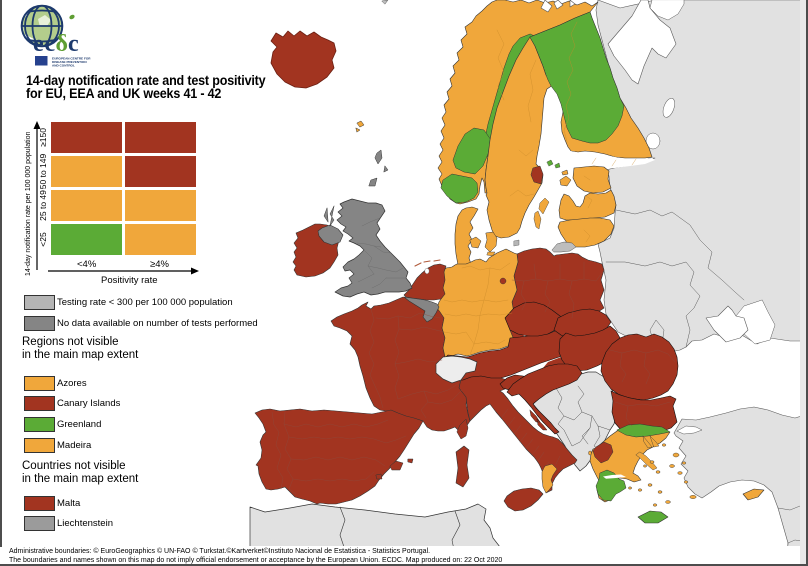 The width and height of the screenshot is (808, 566). What do you see at coordinates (69, 62) in the screenshot?
I see `svg-text: DISEASE PREVENTION` at bounding box center [69, 62].